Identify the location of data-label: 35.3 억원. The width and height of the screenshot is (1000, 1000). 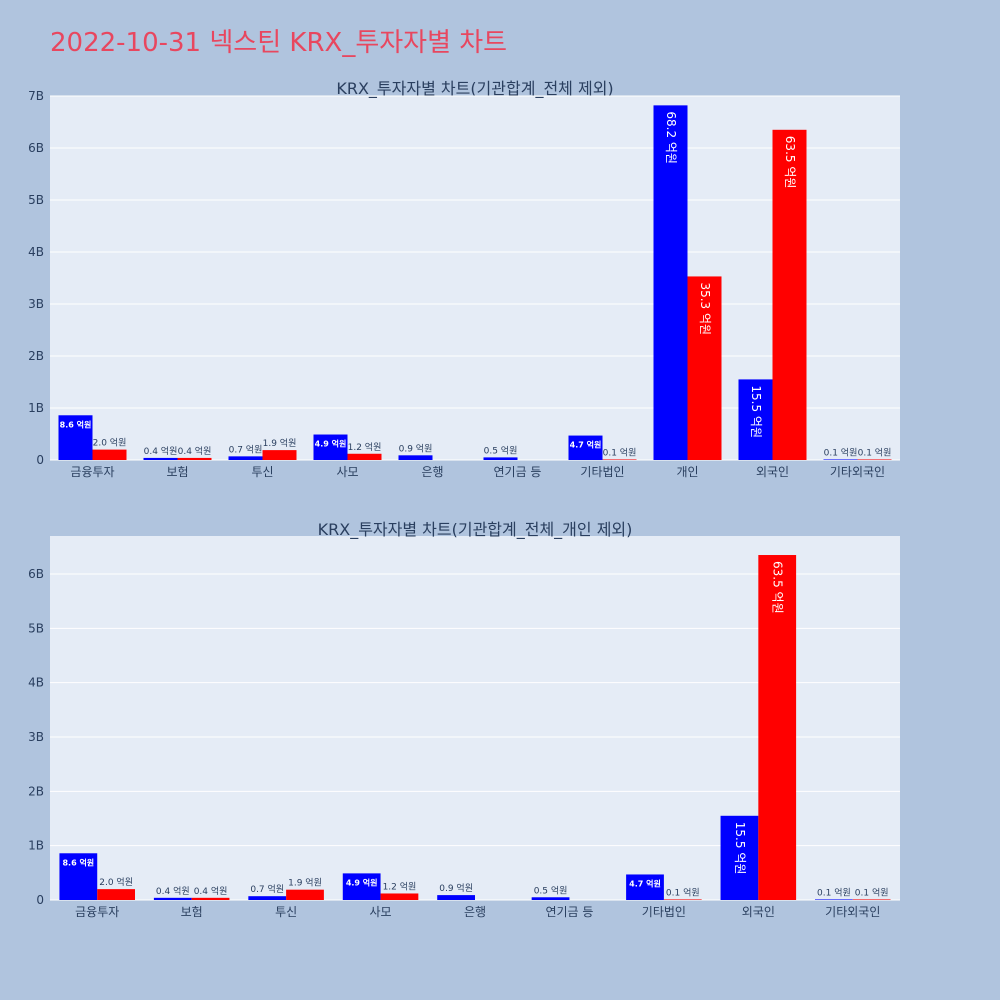
(705, 308).